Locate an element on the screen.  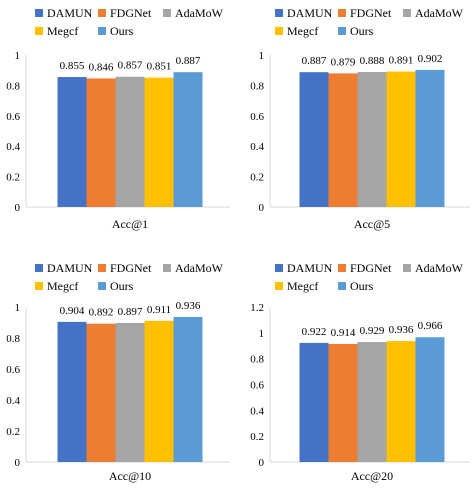
data-label-adamow: 0.888 is located at coordinates (372, 61).